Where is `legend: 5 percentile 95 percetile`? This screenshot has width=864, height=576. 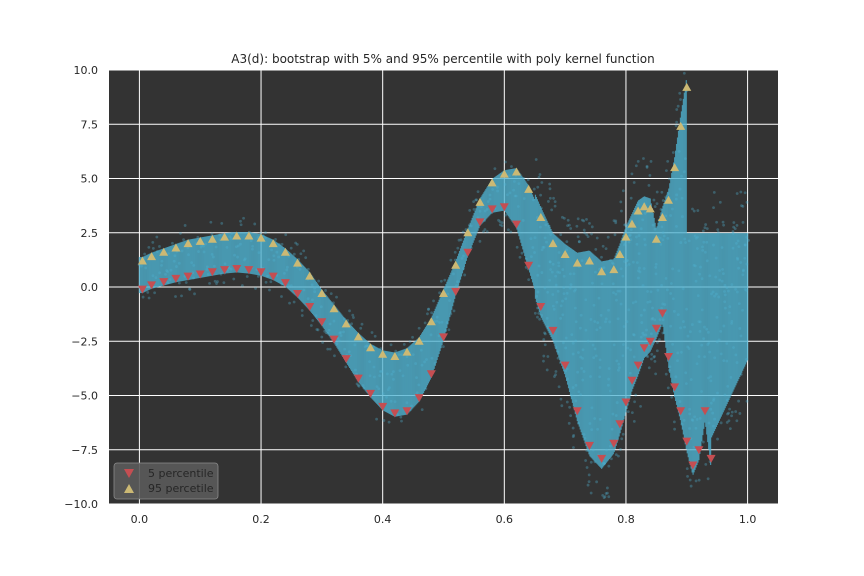
legend: 5 percentile 95 percetile is located at coordinates (166, 481).